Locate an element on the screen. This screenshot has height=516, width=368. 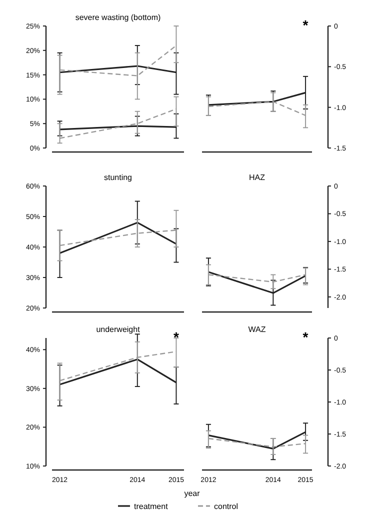
chart-title: stunting is located at coordinates (118, 177).